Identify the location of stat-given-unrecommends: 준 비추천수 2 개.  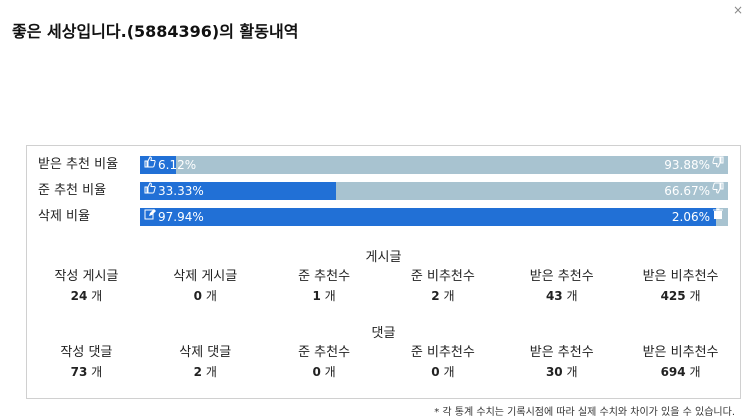
(442, 286).